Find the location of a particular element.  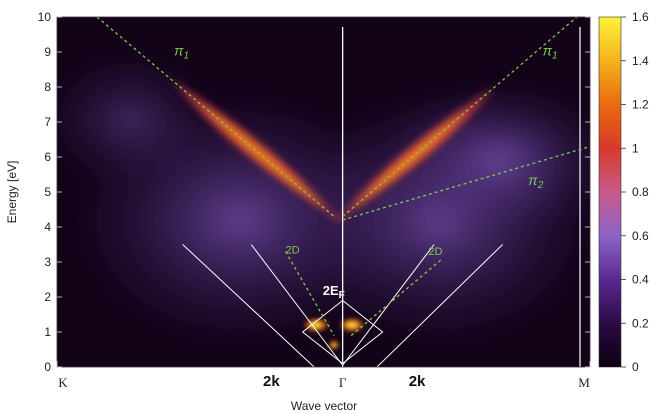

colorbar-tick-label: 0.6 is located at coordinates (640, 236).